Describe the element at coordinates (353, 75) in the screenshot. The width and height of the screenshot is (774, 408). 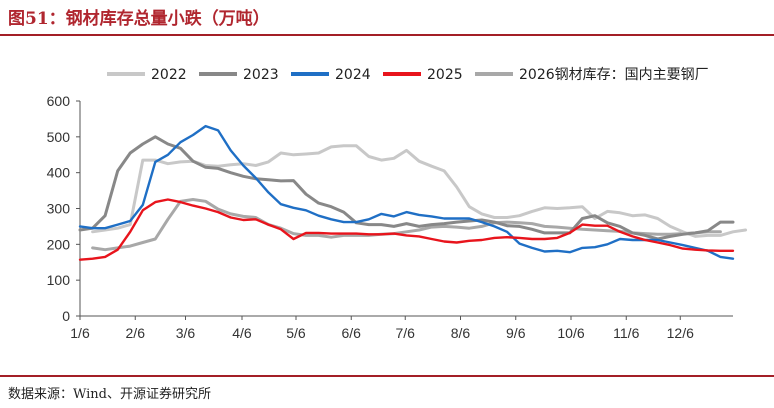
I see `legend-label-2024: 2024` at that location.